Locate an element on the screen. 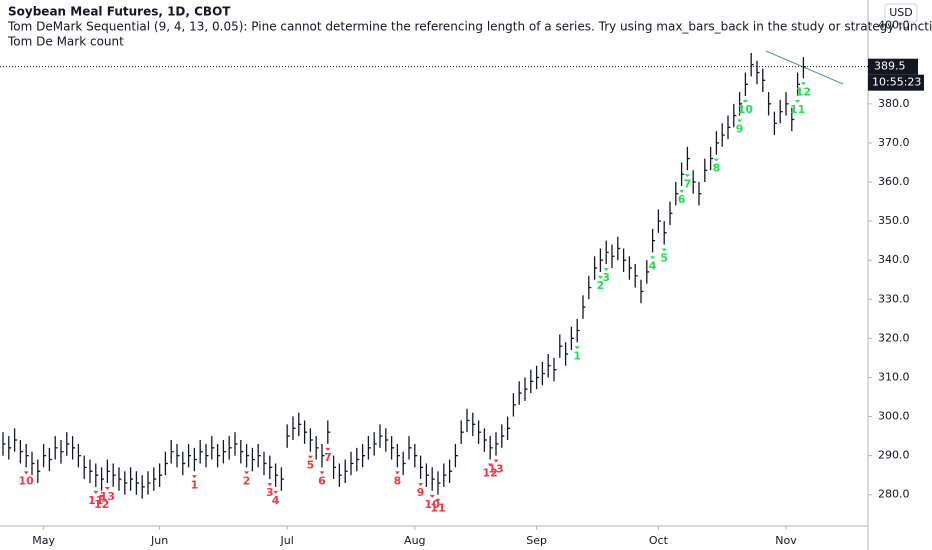 This screenshot has height=550, width=932. x-tick-label: Sep is located at coordinates (536, 540).